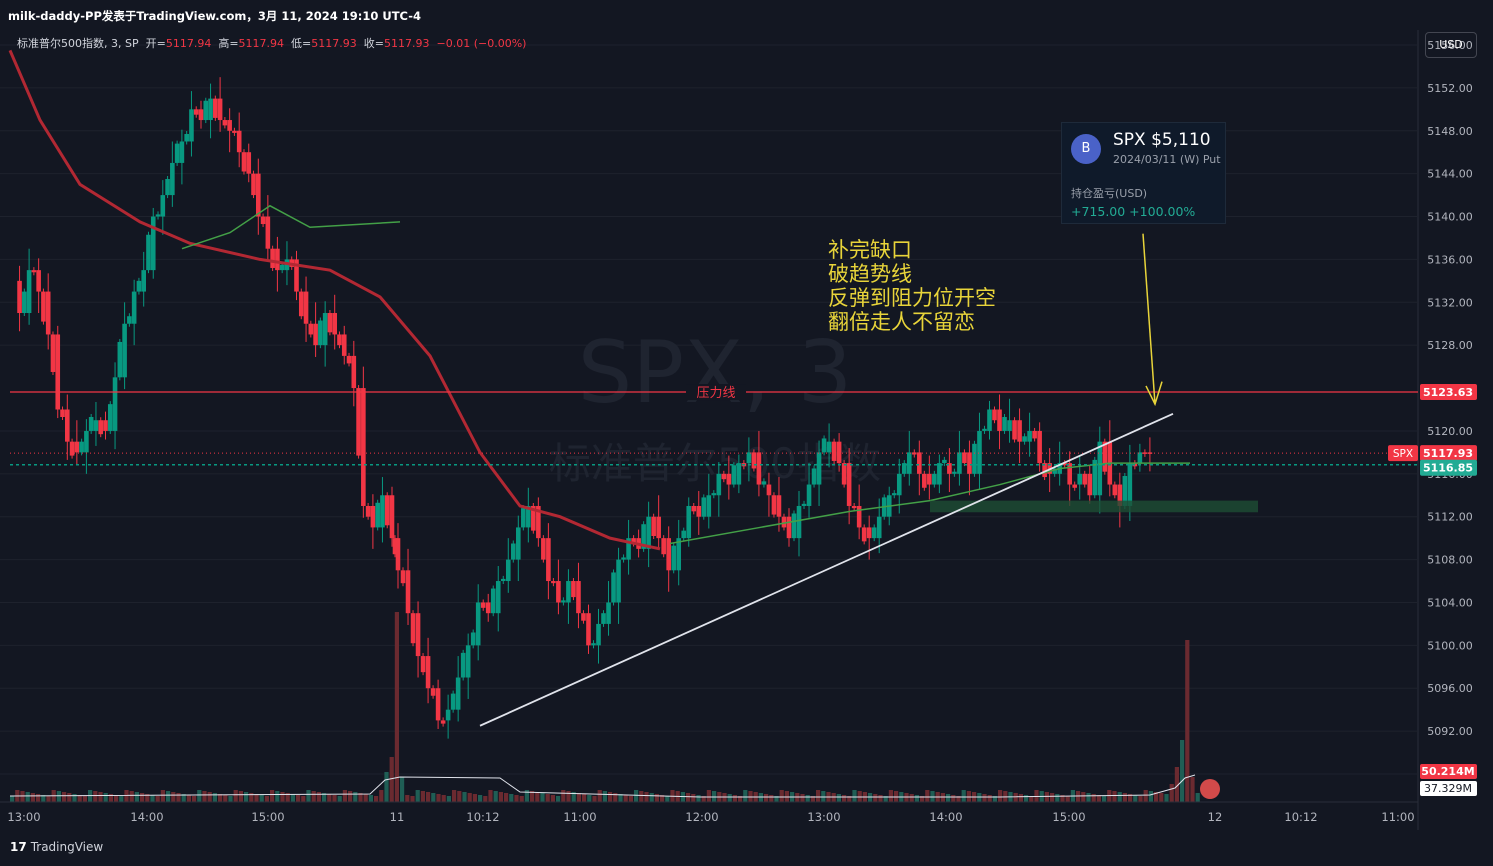 This screenshot has height=866, width=1493. What do you see at coordinates (155, 43) in the screenshot?
I see `legend-open-label: 开=` at bounding box center [155, 43].